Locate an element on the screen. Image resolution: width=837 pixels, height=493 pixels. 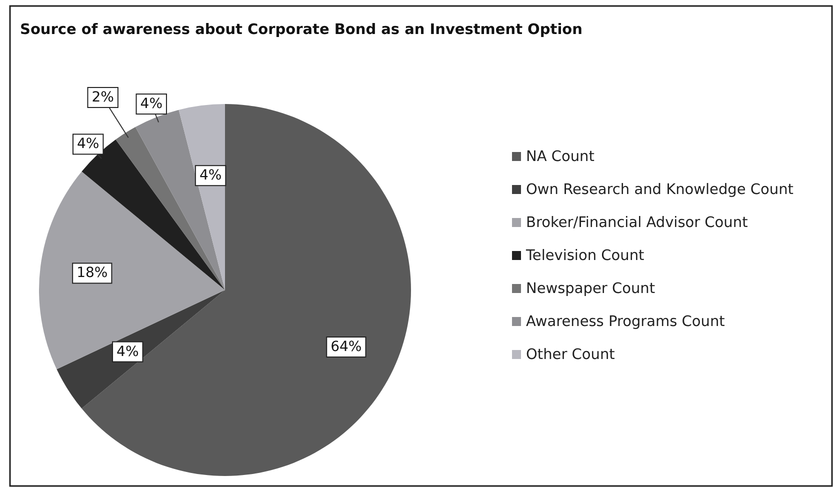
legend-label: Newspaper Count is located at coordinates (591, 289).